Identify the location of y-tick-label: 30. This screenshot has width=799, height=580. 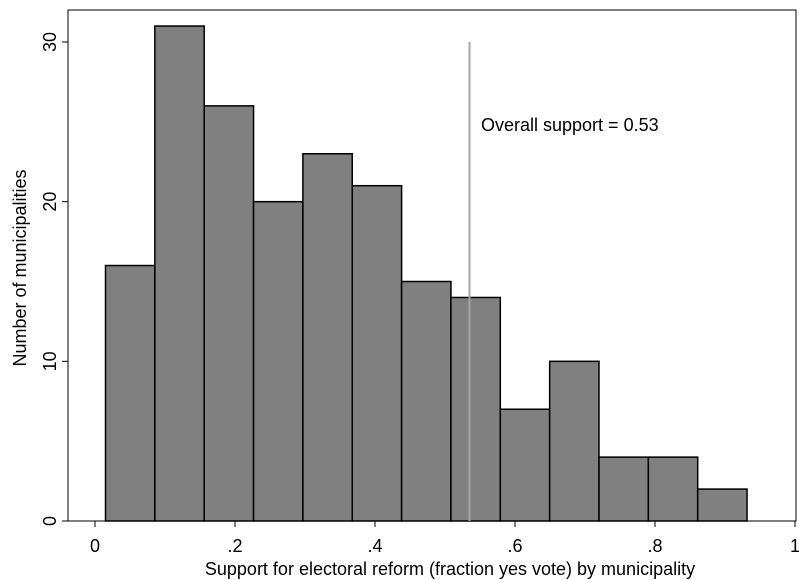
(50, 42).